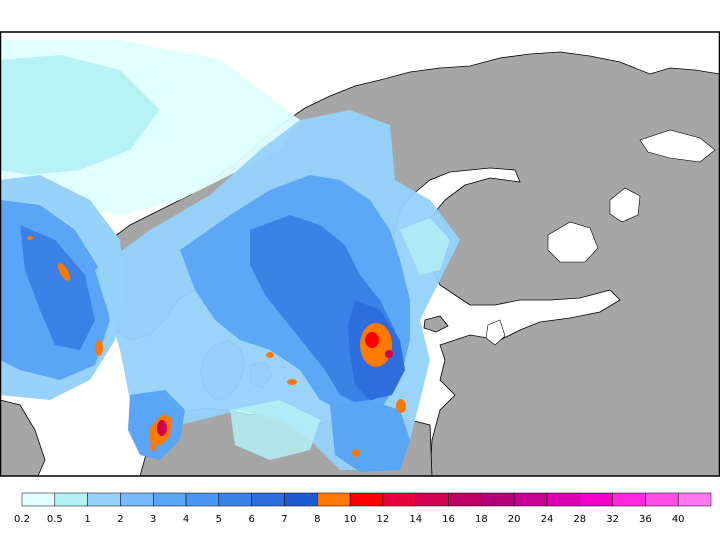 This screenshot has height=540, width=720. What do you see at coordinates (425, 246) in the screenshot?
I see `precip-finland-light` at bounding box center [425, 246].